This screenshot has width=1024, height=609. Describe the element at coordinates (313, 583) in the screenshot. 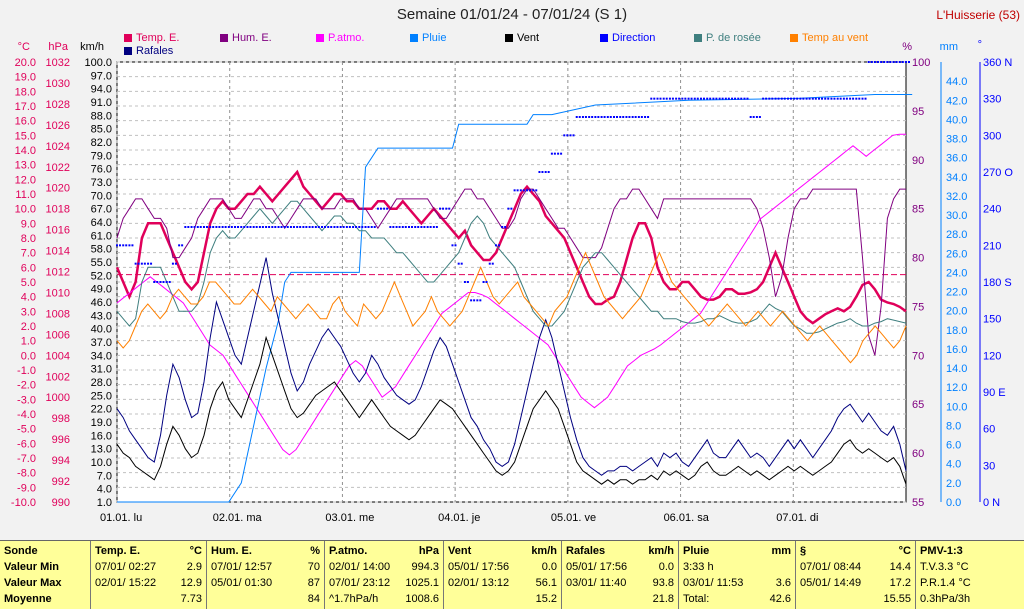

I see `footer-value: 87` at that location.